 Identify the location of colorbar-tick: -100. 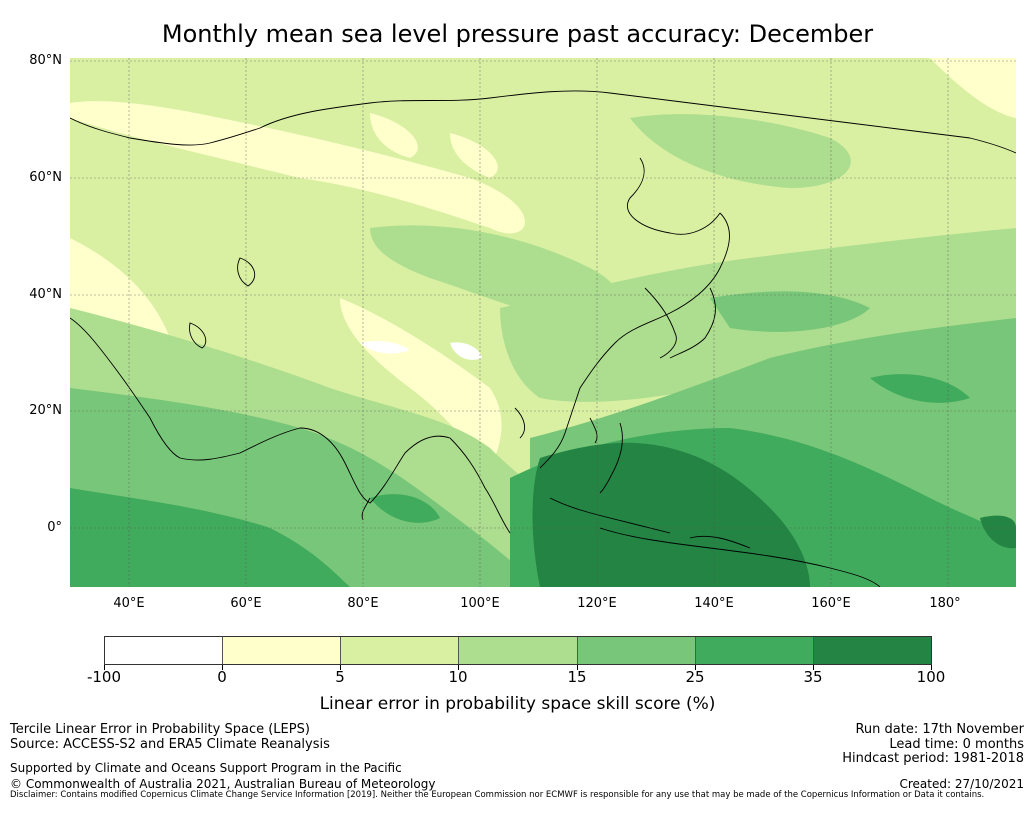
(104, 677).